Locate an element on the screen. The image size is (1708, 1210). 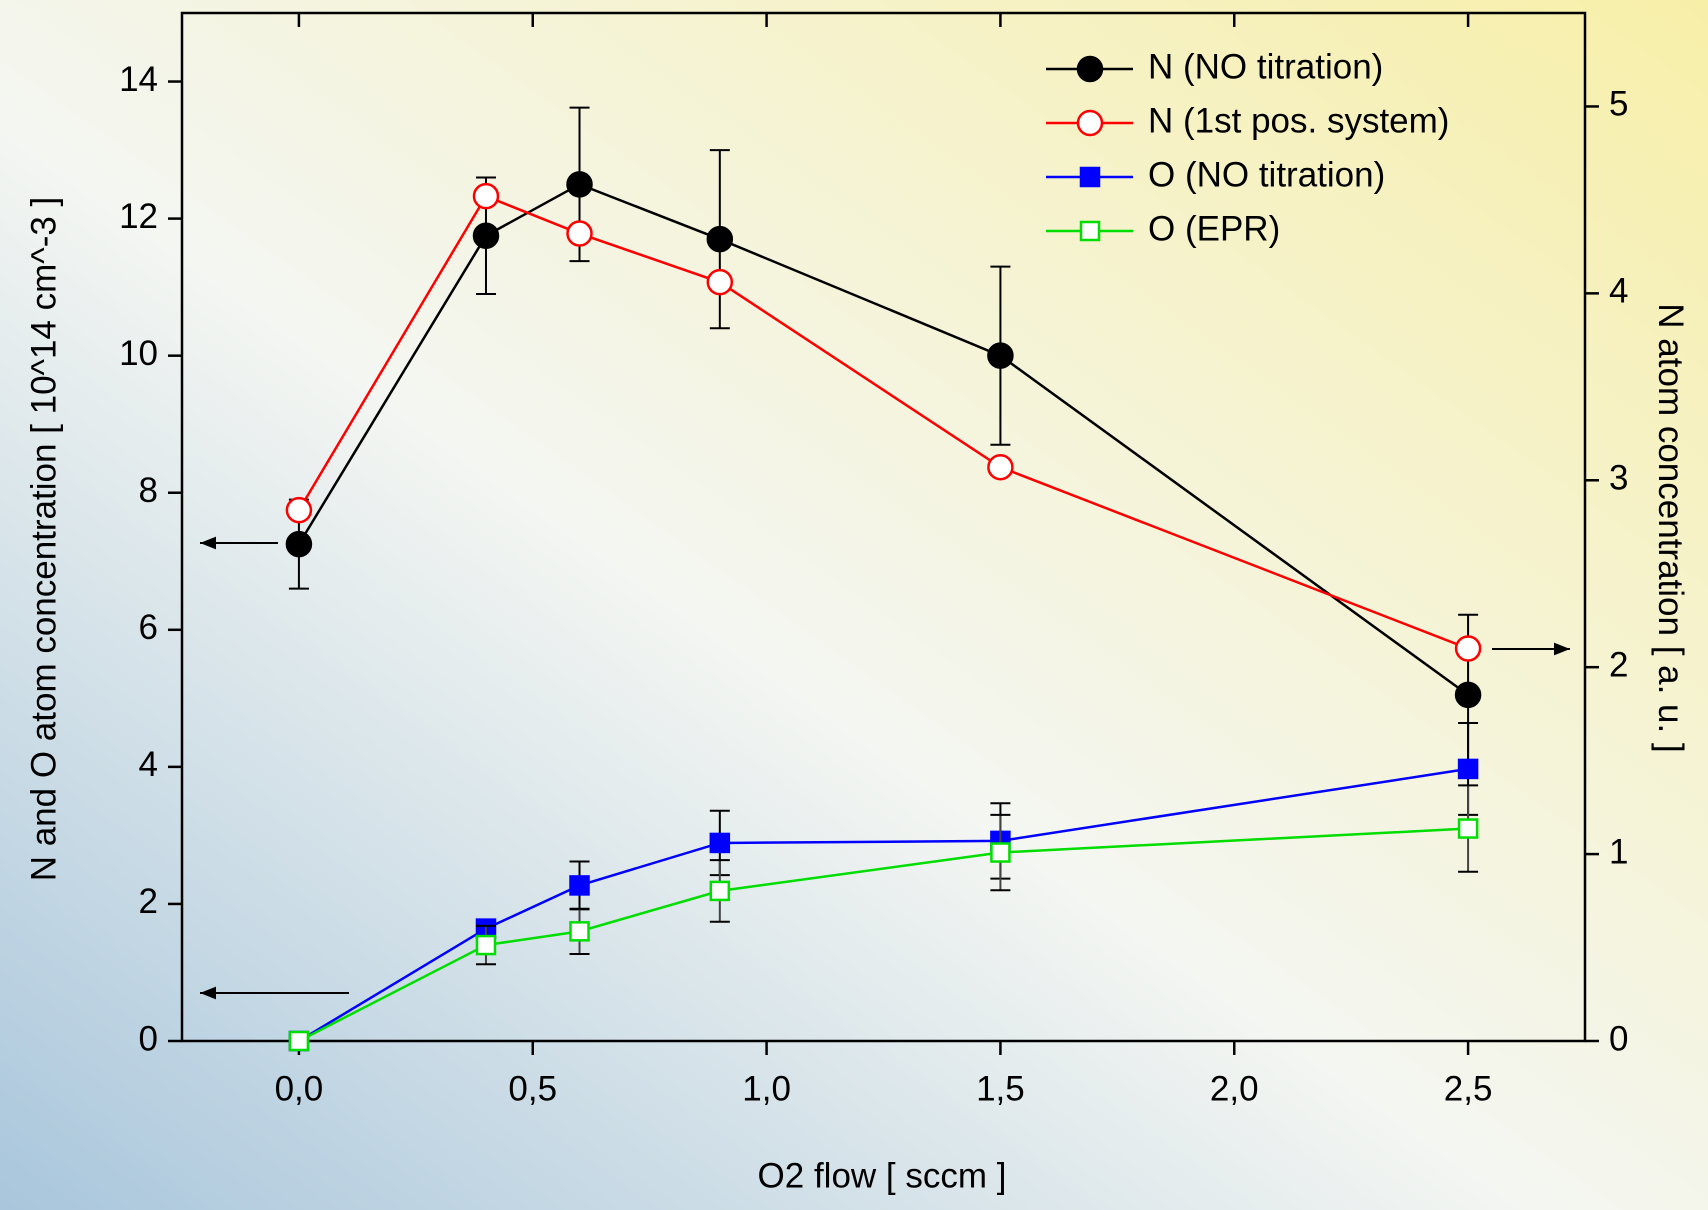
series-line is located at coordinates (883, 935).